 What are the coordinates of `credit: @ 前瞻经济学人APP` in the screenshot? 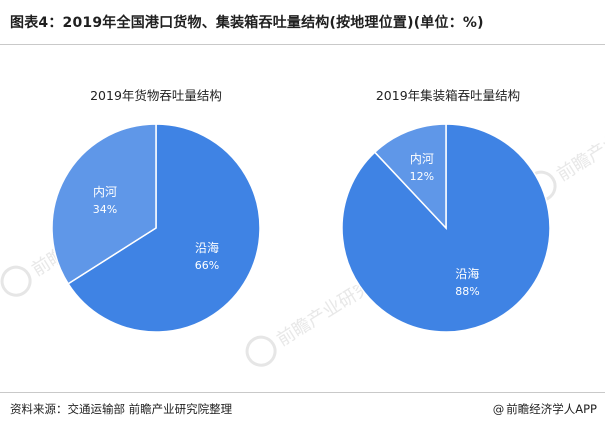 It's located at (545, 409).